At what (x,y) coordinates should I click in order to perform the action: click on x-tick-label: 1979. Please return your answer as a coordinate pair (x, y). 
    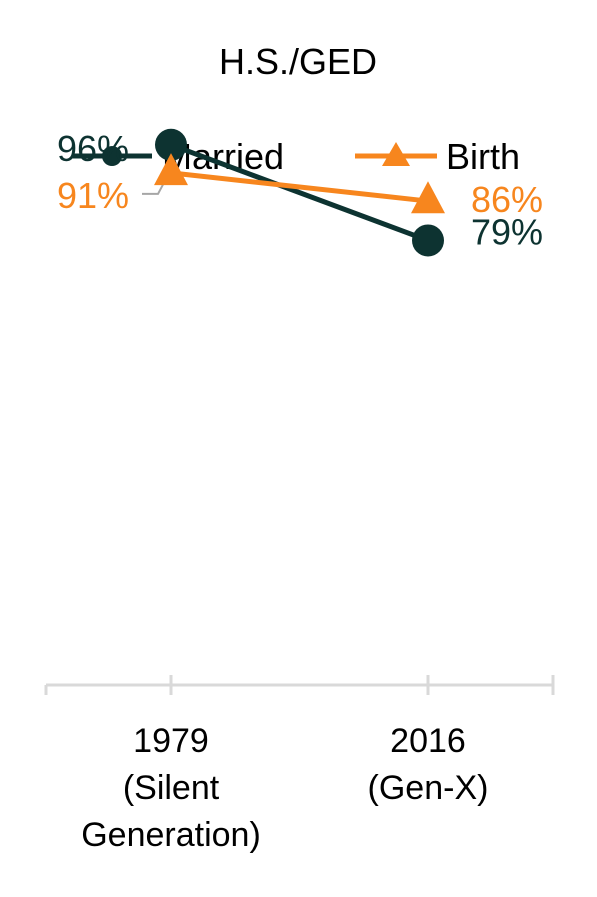
    Looking at the image, I should click on (171, 741).